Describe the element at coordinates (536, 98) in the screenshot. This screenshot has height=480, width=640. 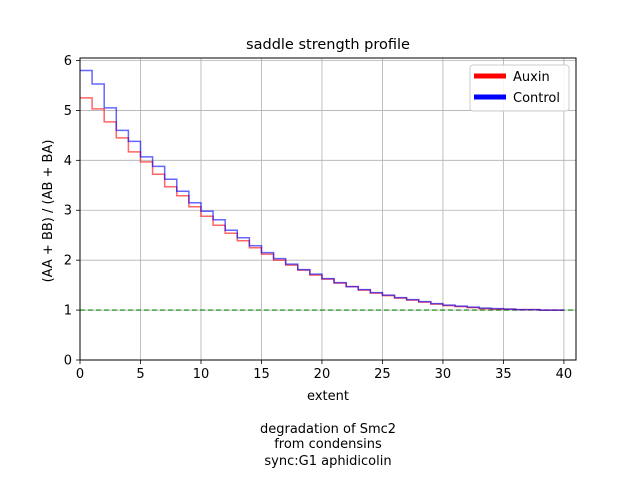
I see `legend-label-control: Control` at that location.